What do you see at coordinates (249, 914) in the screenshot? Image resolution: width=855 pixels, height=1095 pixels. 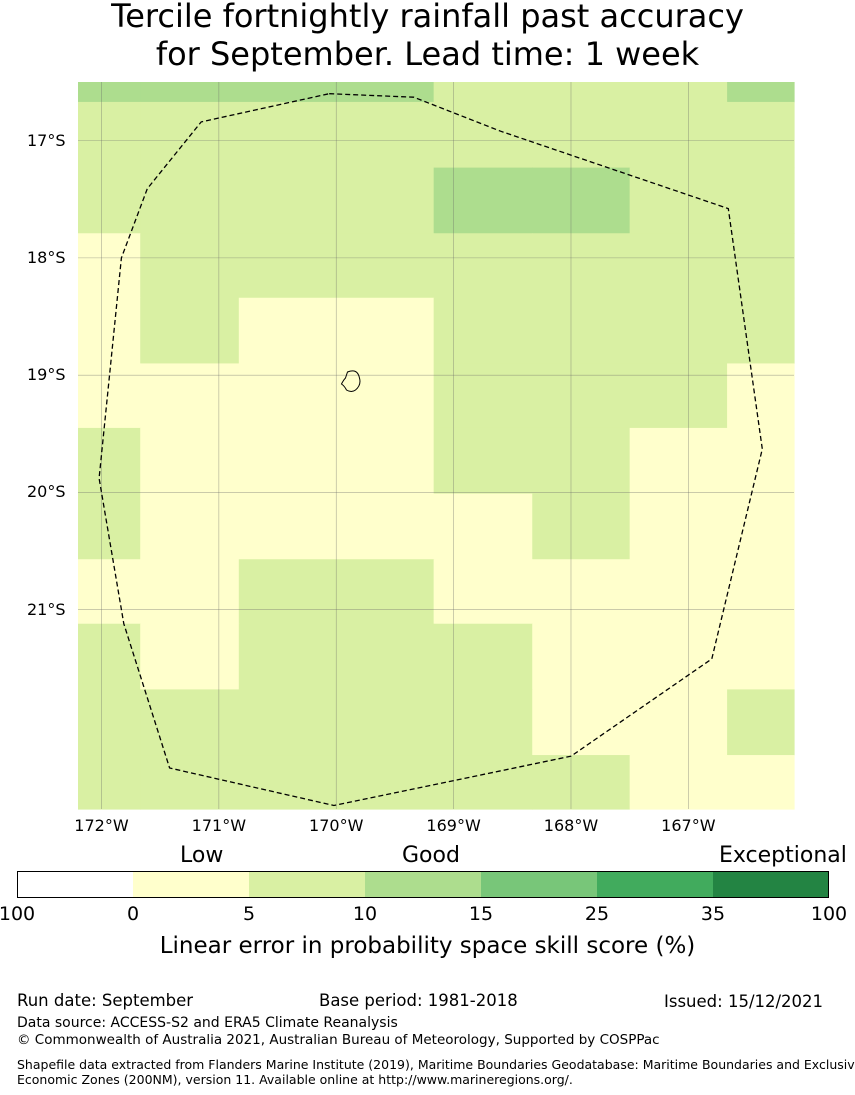 I see `colorbar-tick-label: 5` at bounding box center [249, 914].